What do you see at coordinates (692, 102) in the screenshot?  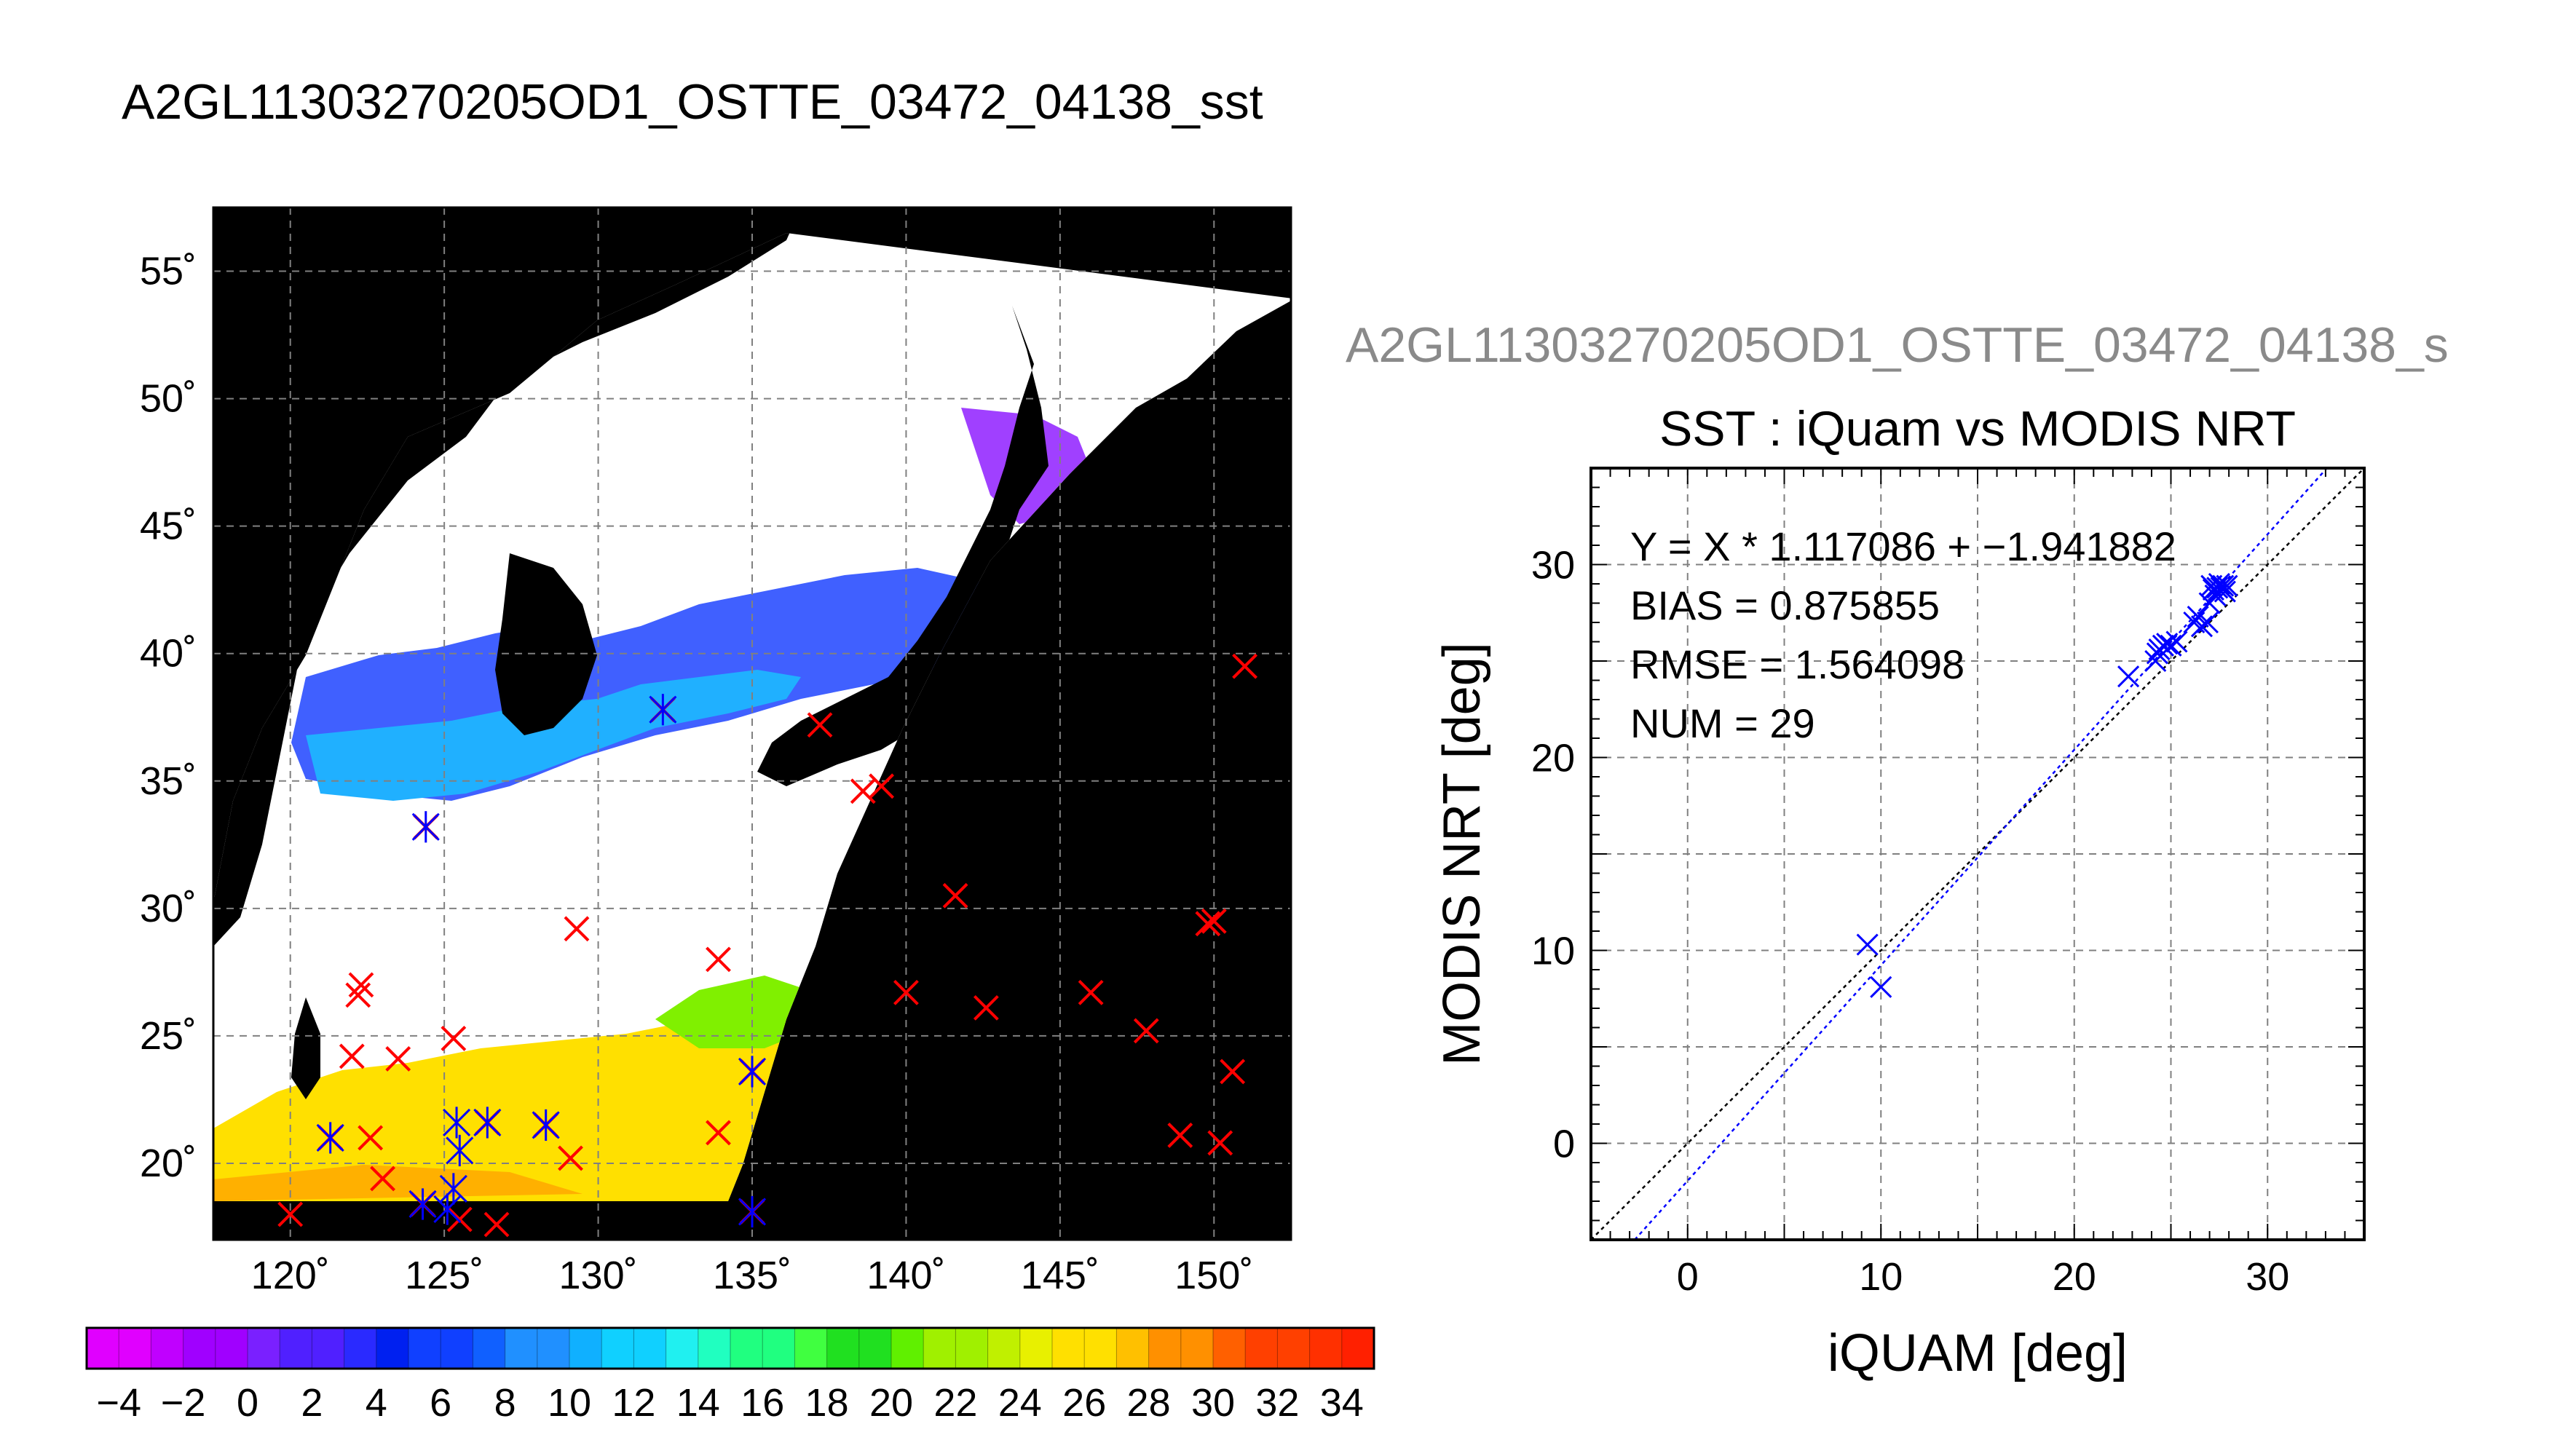 I see `main-title: A2GL11303270205OD1_OSTTE_03472_04138_sst` at bounding box center [692, 102].